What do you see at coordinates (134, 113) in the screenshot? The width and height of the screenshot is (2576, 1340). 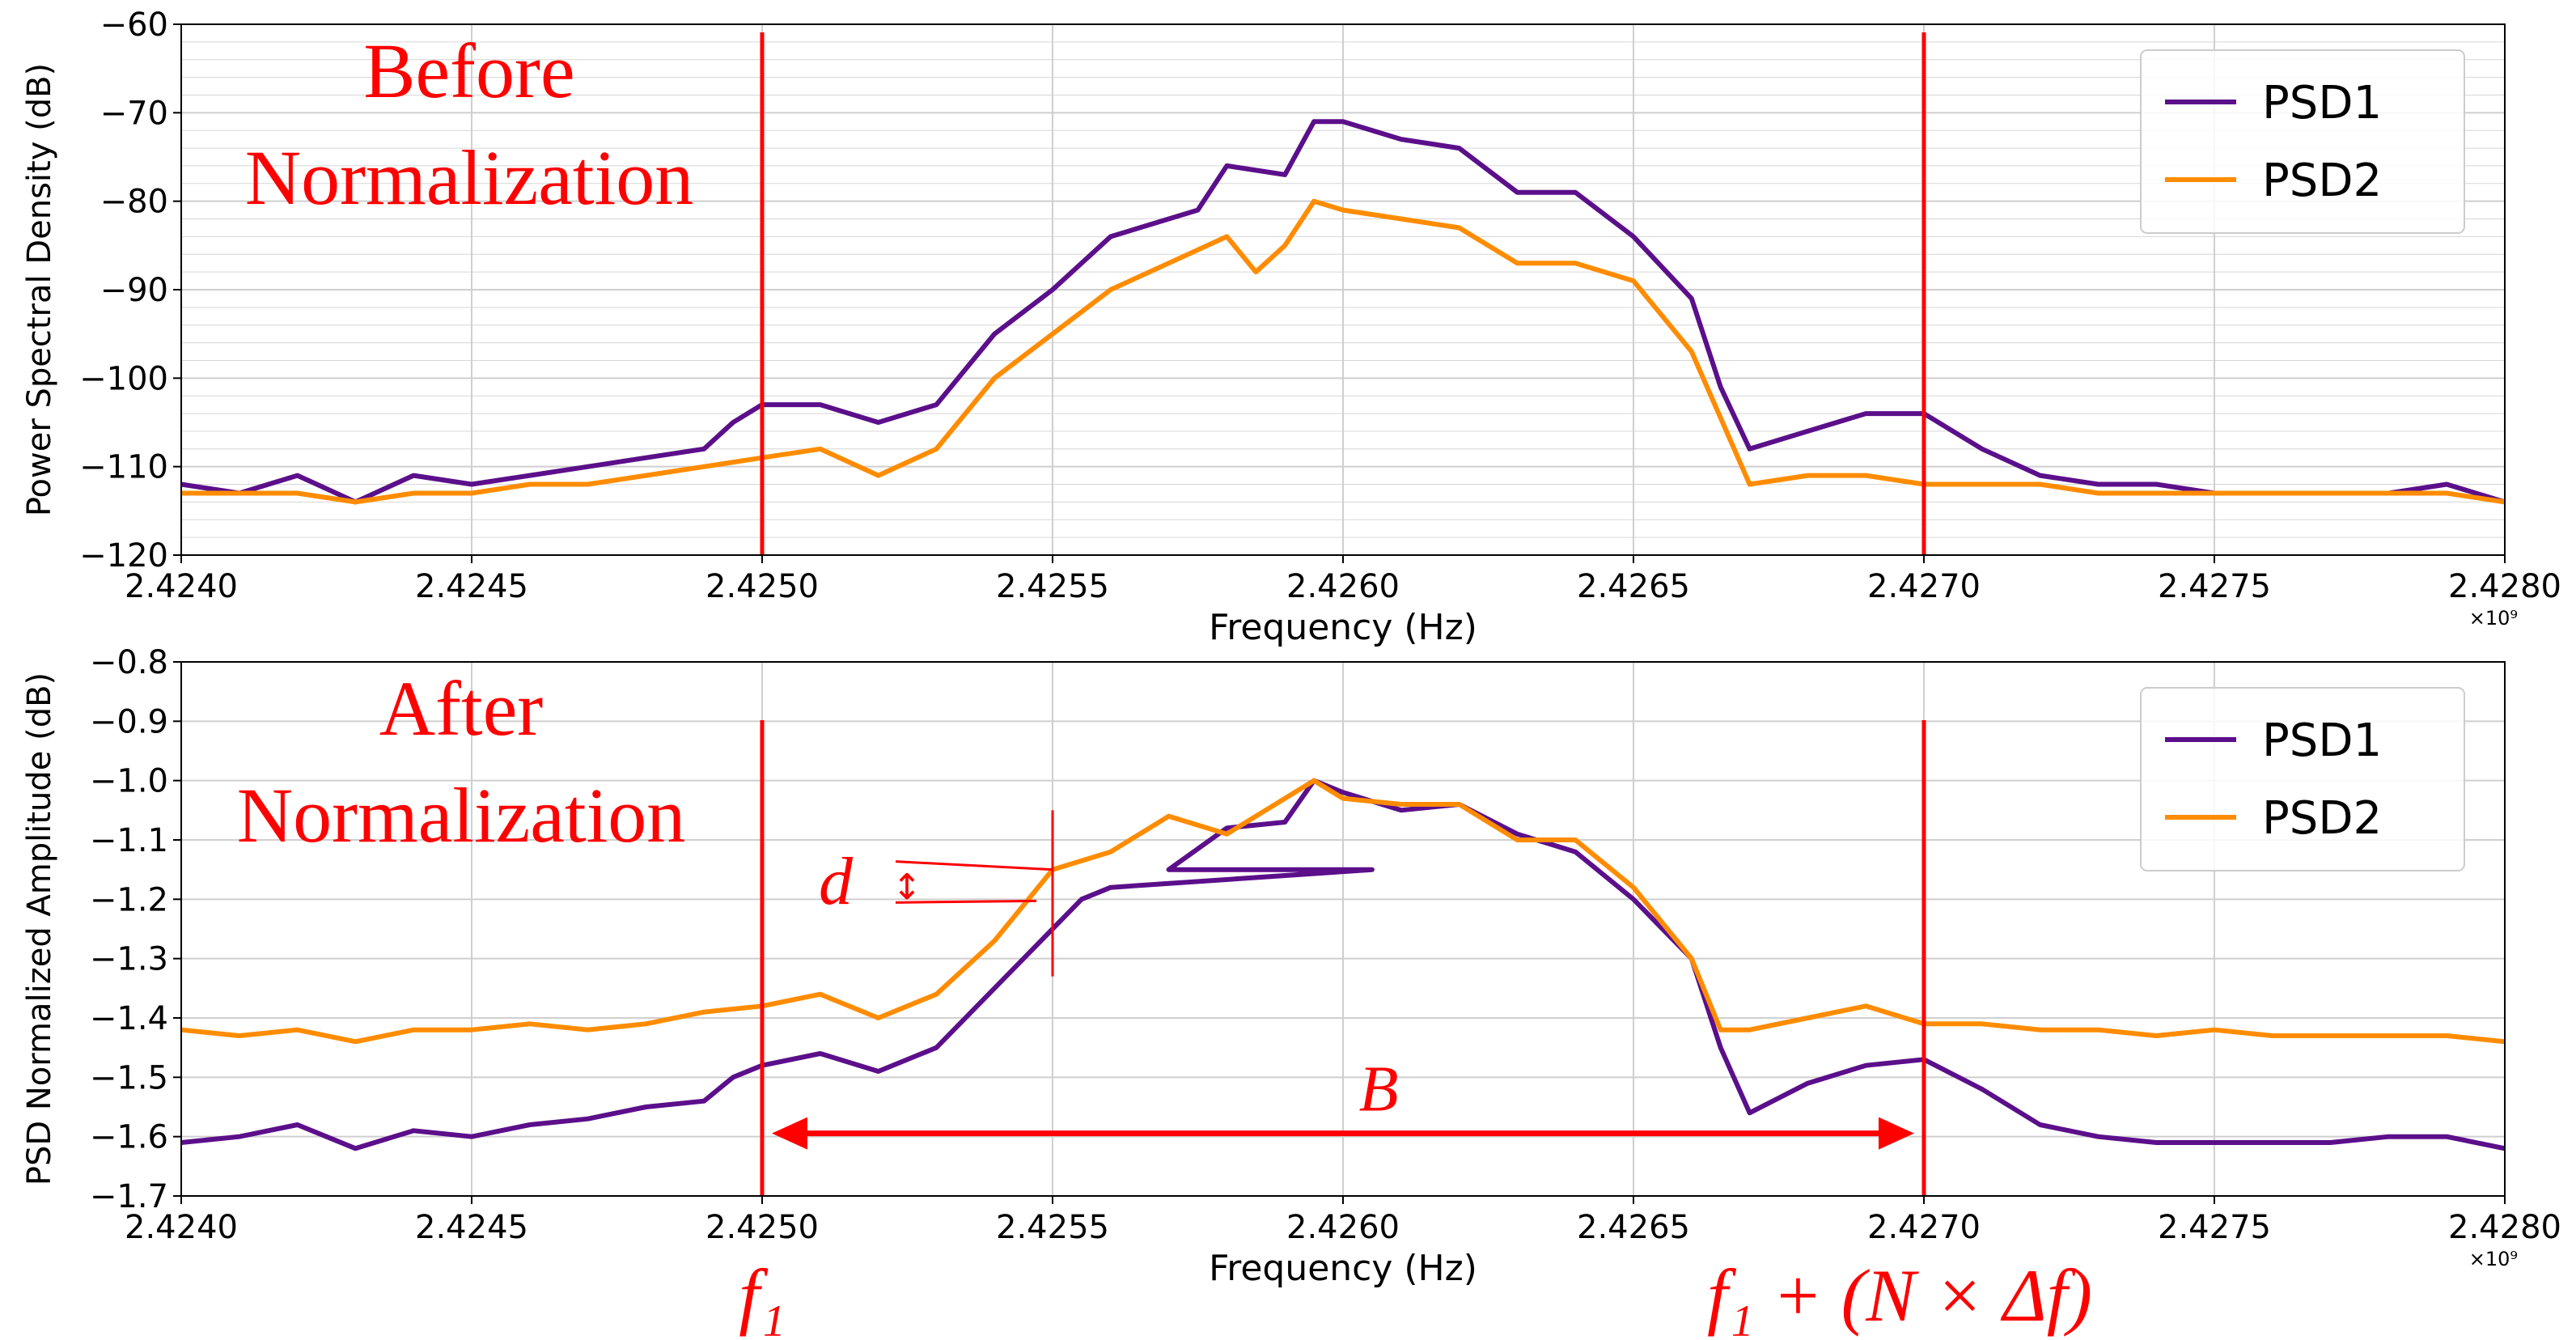 I see `y-tick-label: −70` at bounding box center [134, 113].